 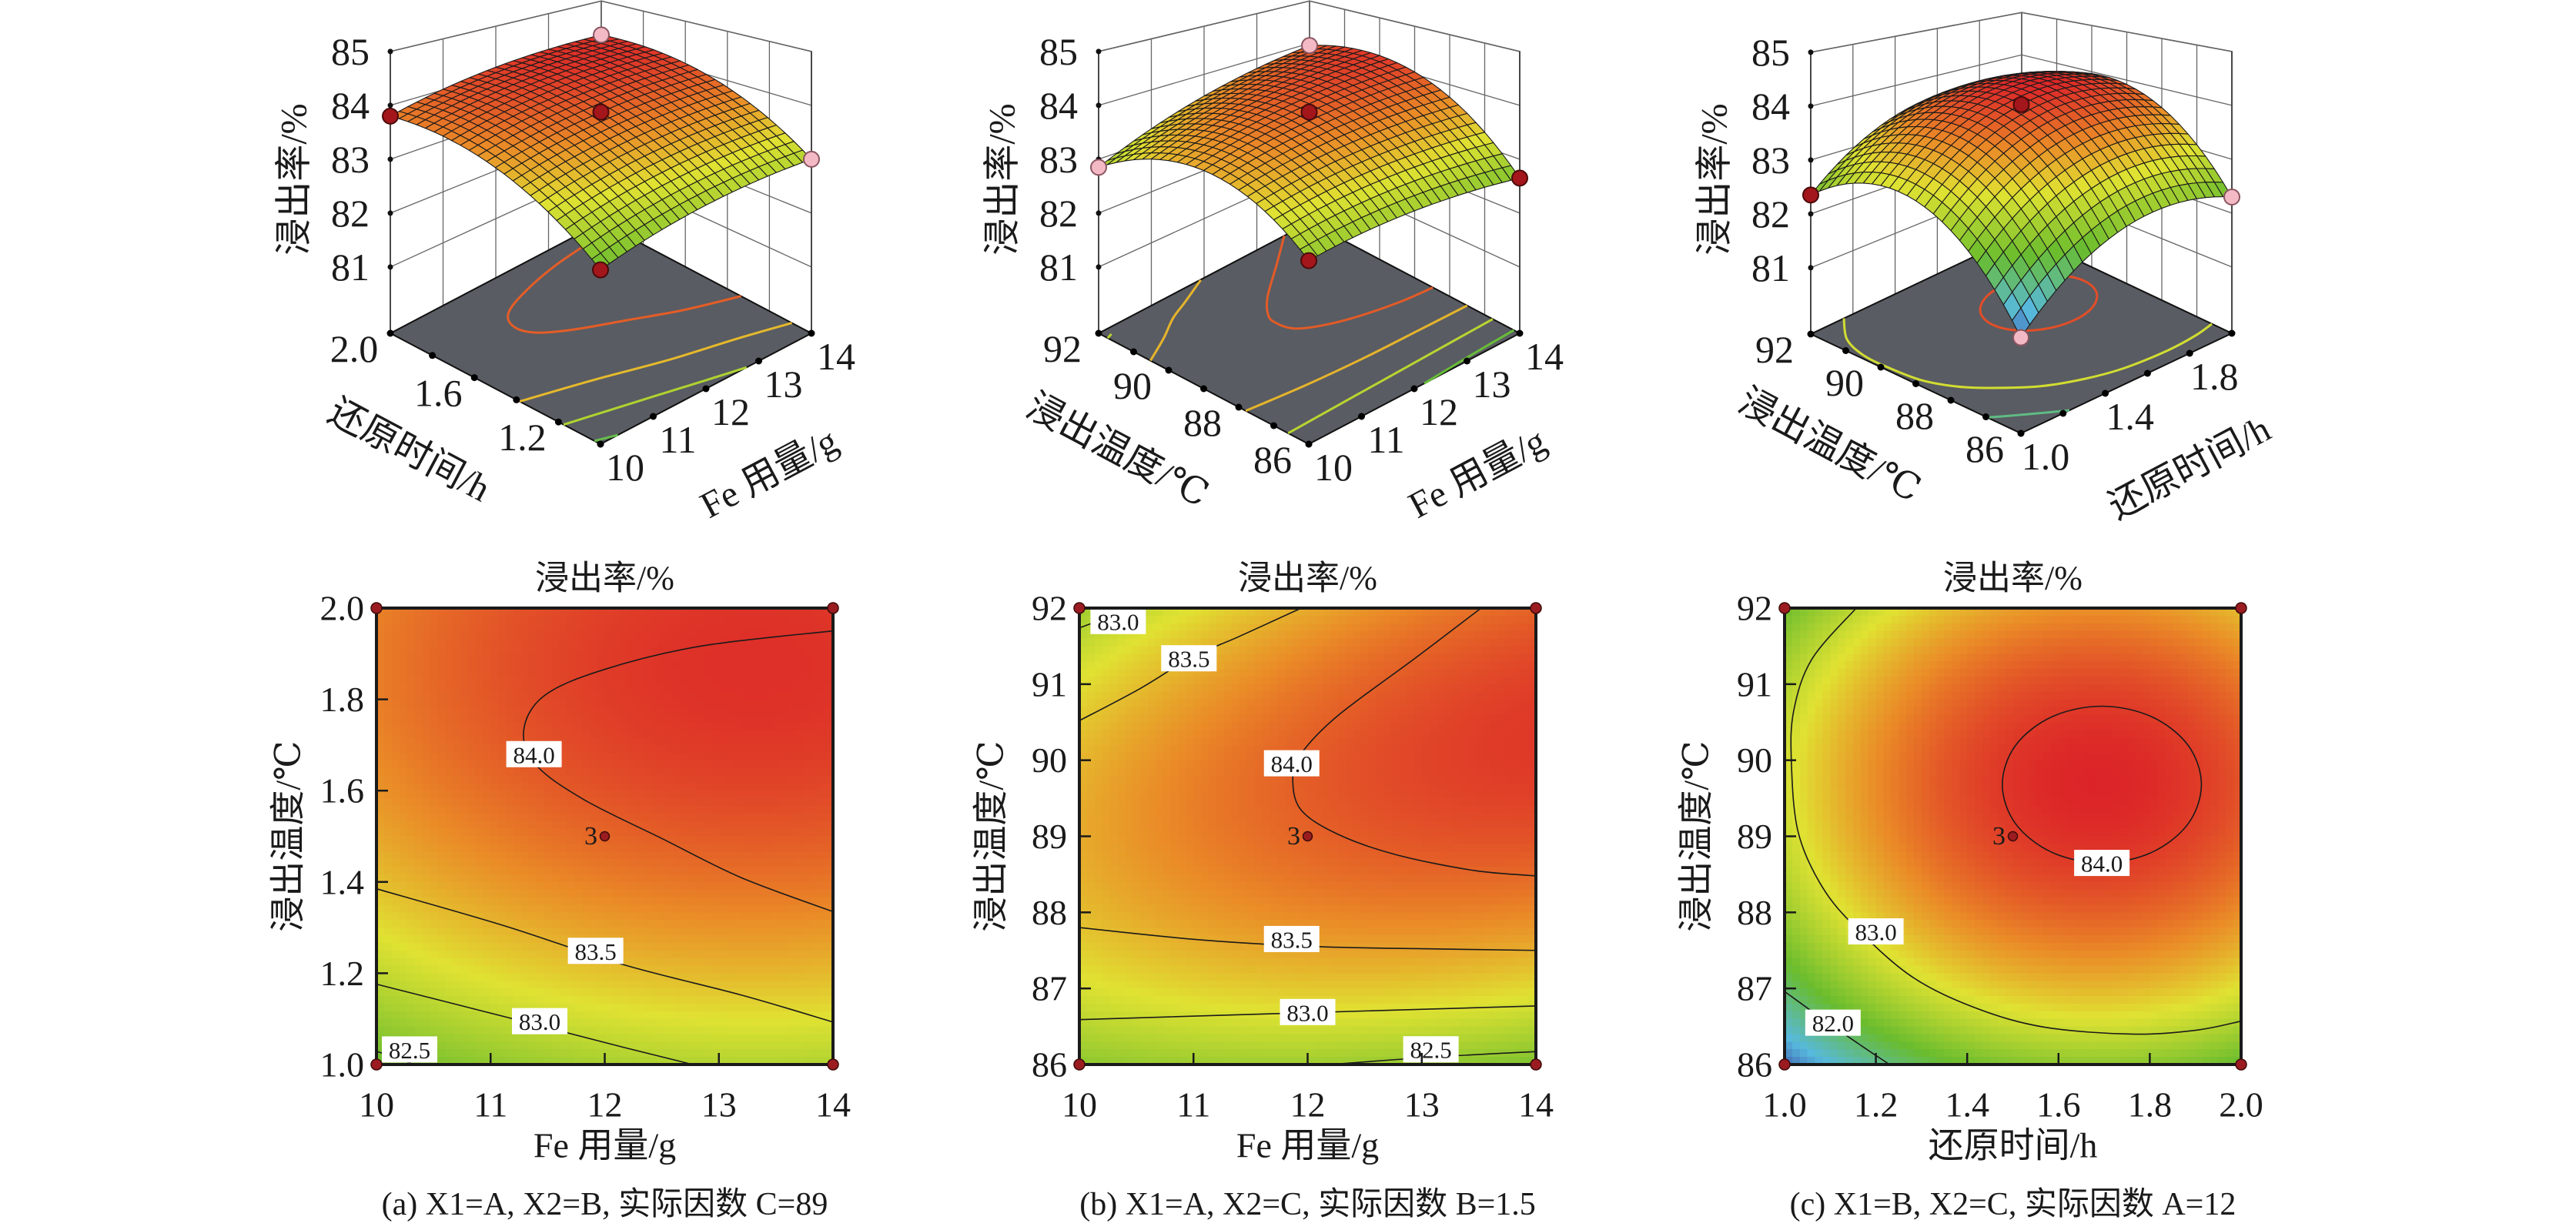 I want to click on design-point, so click(x=1309, y=112).